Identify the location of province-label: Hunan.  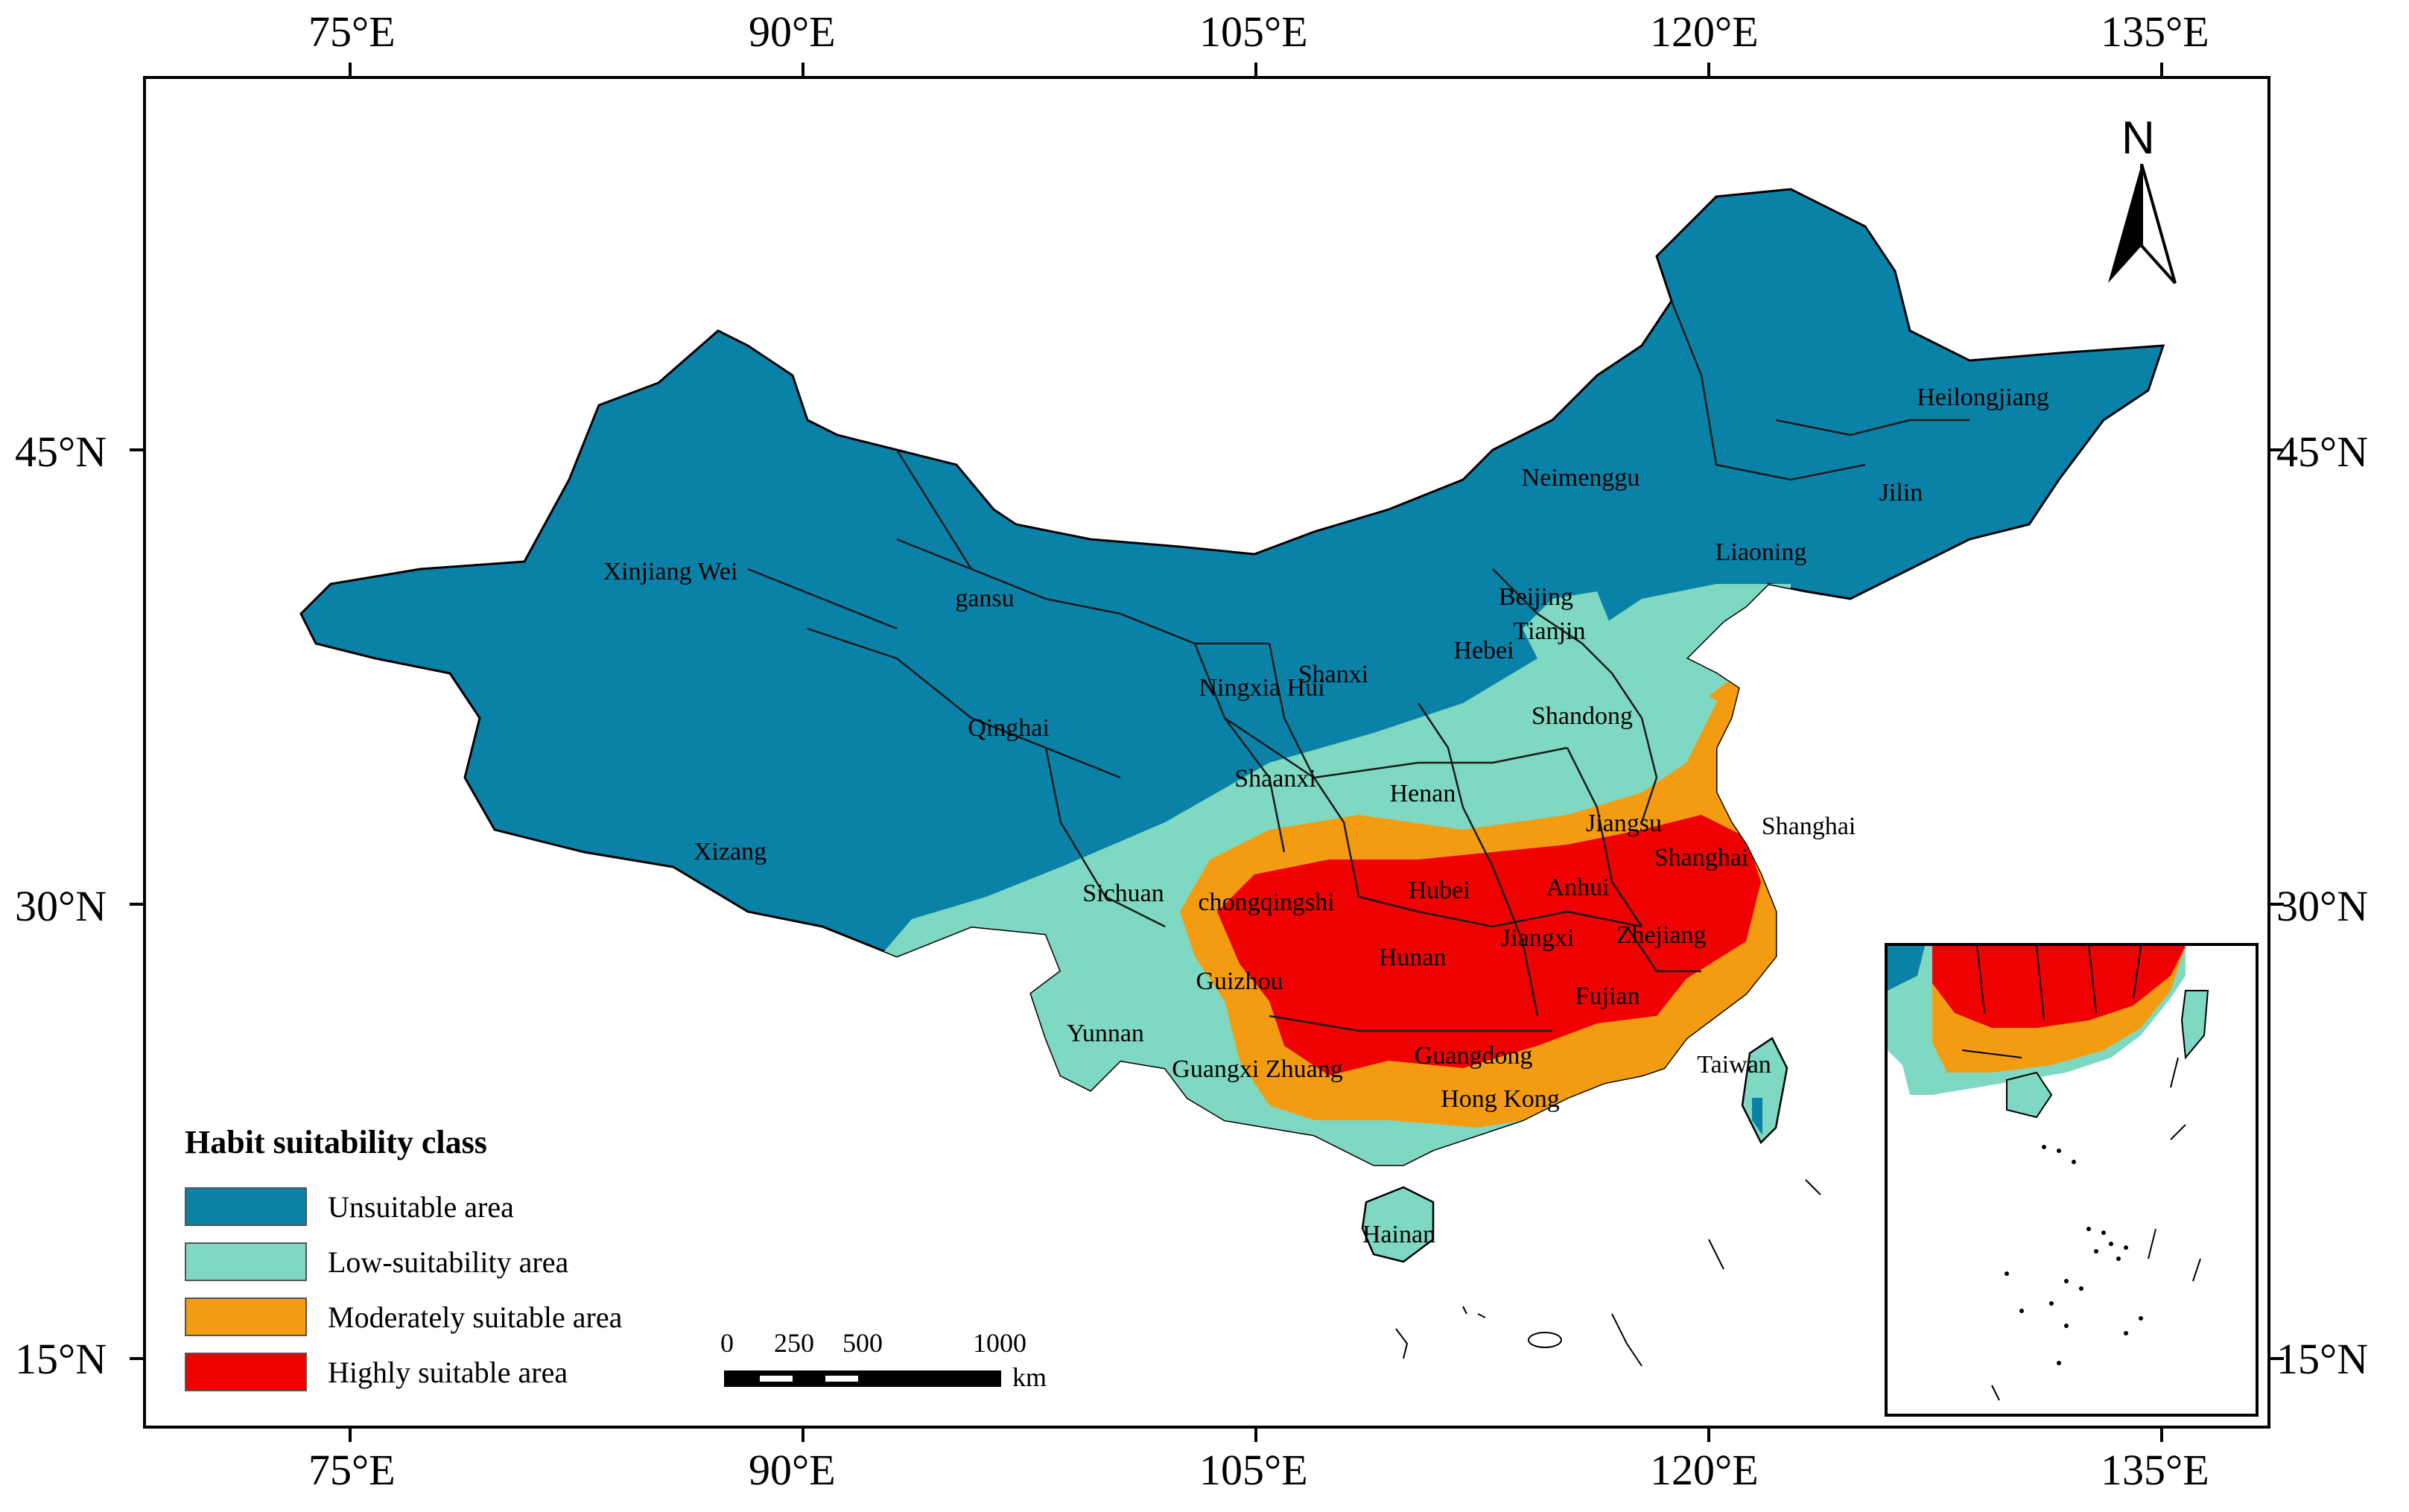
(1412, 957).